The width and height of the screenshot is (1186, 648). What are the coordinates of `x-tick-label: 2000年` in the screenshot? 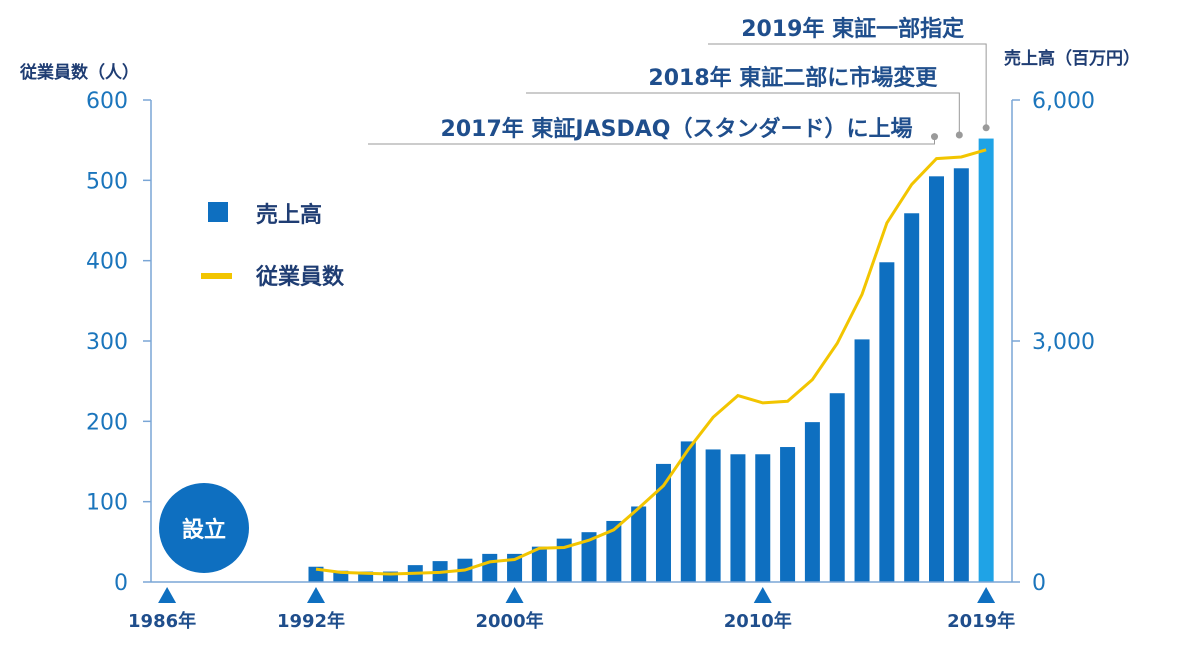 It's located at (510, 621).